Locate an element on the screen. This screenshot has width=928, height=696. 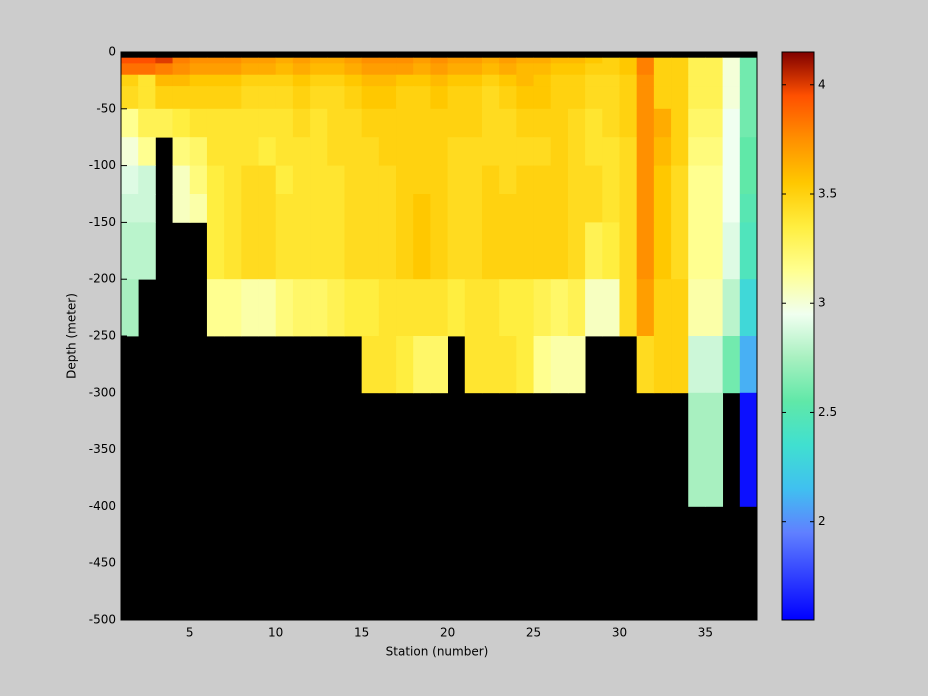
colorbar-tick-label: 3 is located at coordinates (822, 303).